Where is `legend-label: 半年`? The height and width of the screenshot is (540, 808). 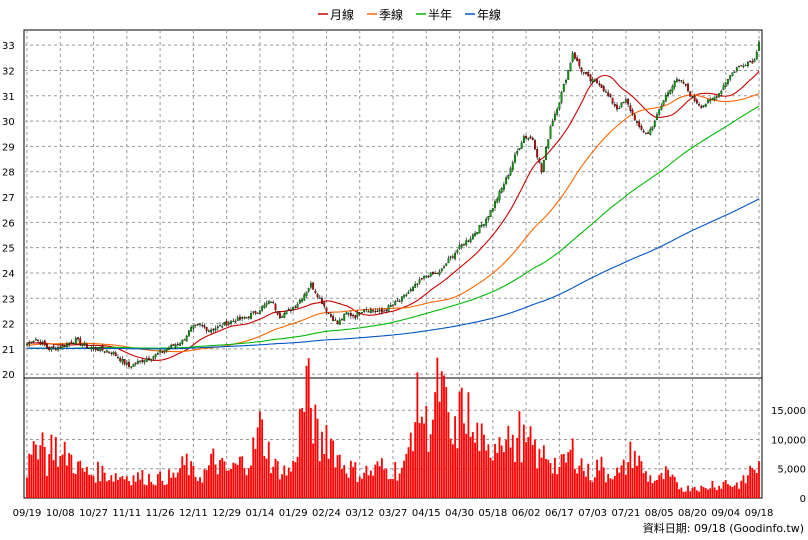 legend-label: 半年 is located at coordinates (440, 15).